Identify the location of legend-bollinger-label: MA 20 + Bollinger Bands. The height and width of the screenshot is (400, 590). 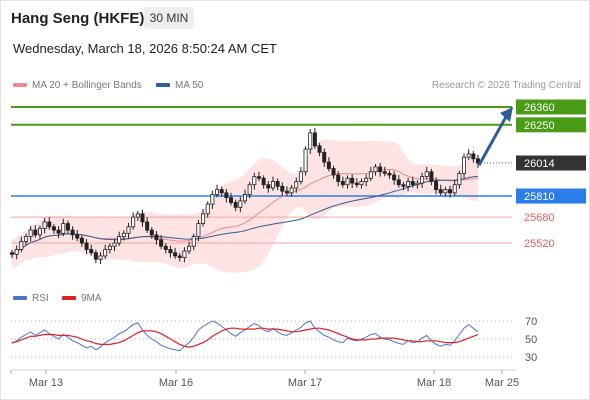
(87, 85).